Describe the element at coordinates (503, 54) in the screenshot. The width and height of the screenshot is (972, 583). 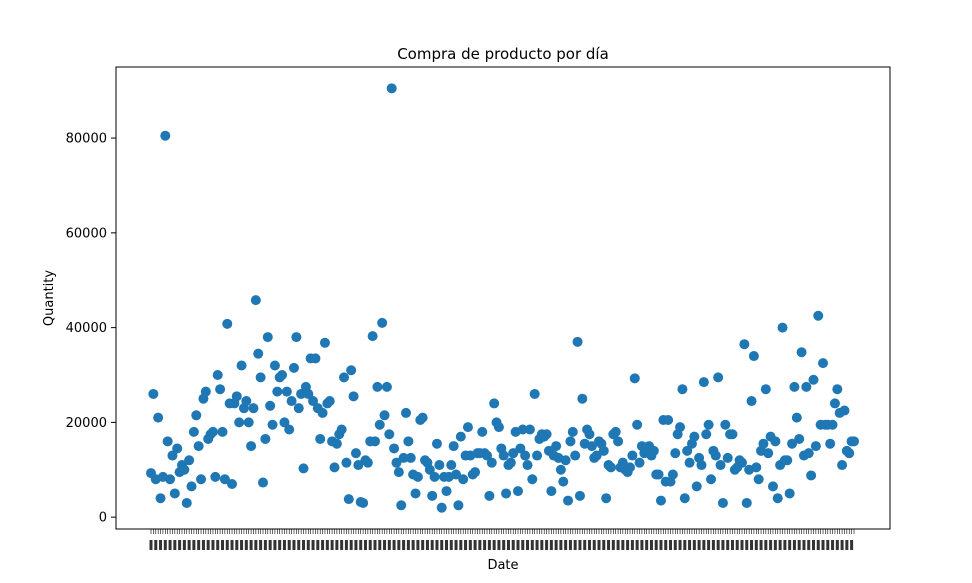
I see `chart-title: Compra de producto por día` at that location.